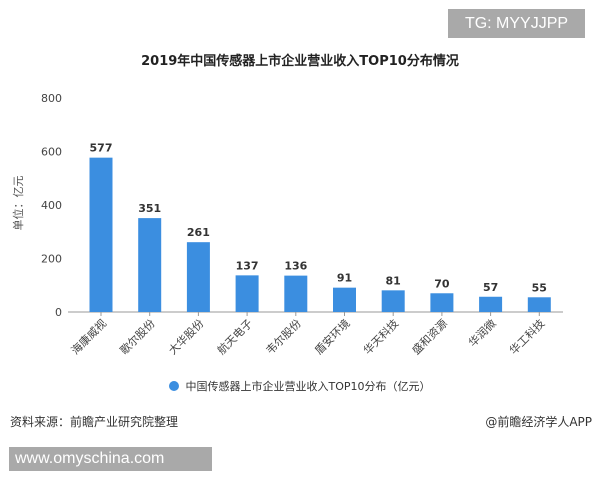 Image resolution: width=600 pixels, height=480 pixels. What do you see at coordinates (284, 337) in the screenshot?
I see `x-tick-label: 韦尔股份` at bounding box center [284, 337].